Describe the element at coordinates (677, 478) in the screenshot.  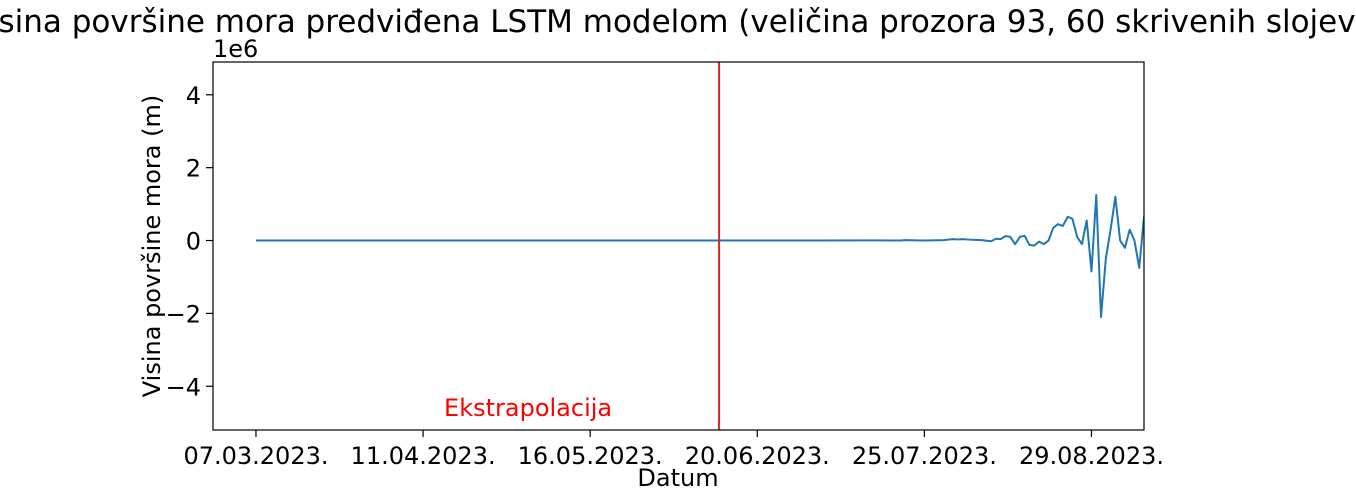
I see `x-axis-label: Datum` at that location.